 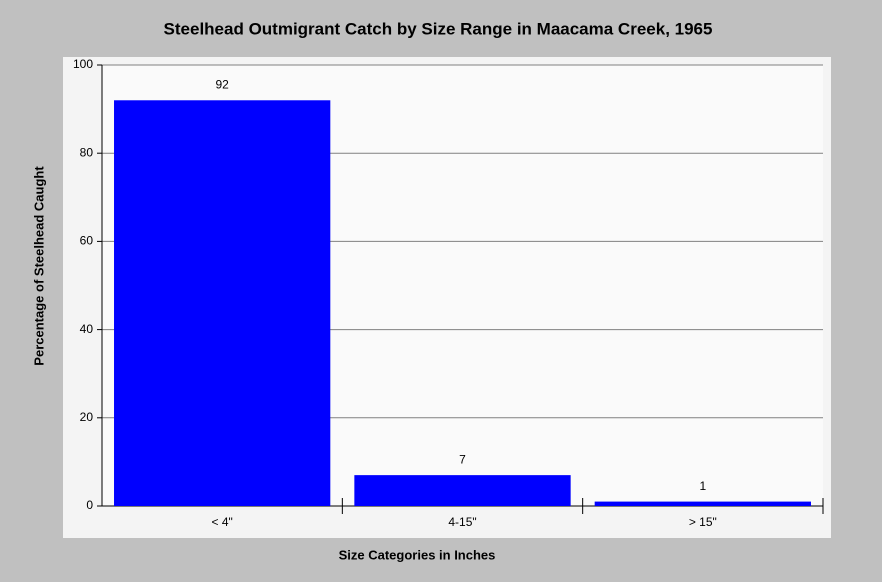 What do you see at coordinates (703, 522) in the screenshot?
I see `x-tick-label: > 15"` at bounding box center [703, 522].